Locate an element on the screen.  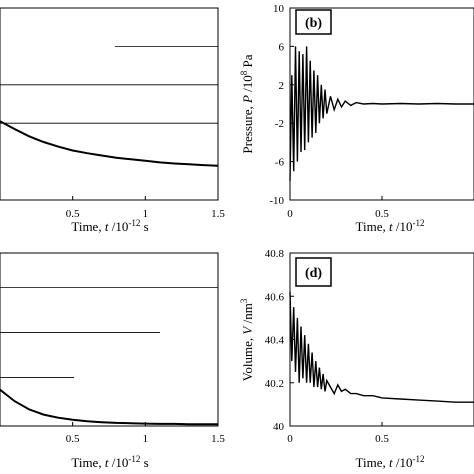
ticks-d: 0 0.5 40.8 40.6 40.4 40.2 40 is located at coordinates (327, 346).